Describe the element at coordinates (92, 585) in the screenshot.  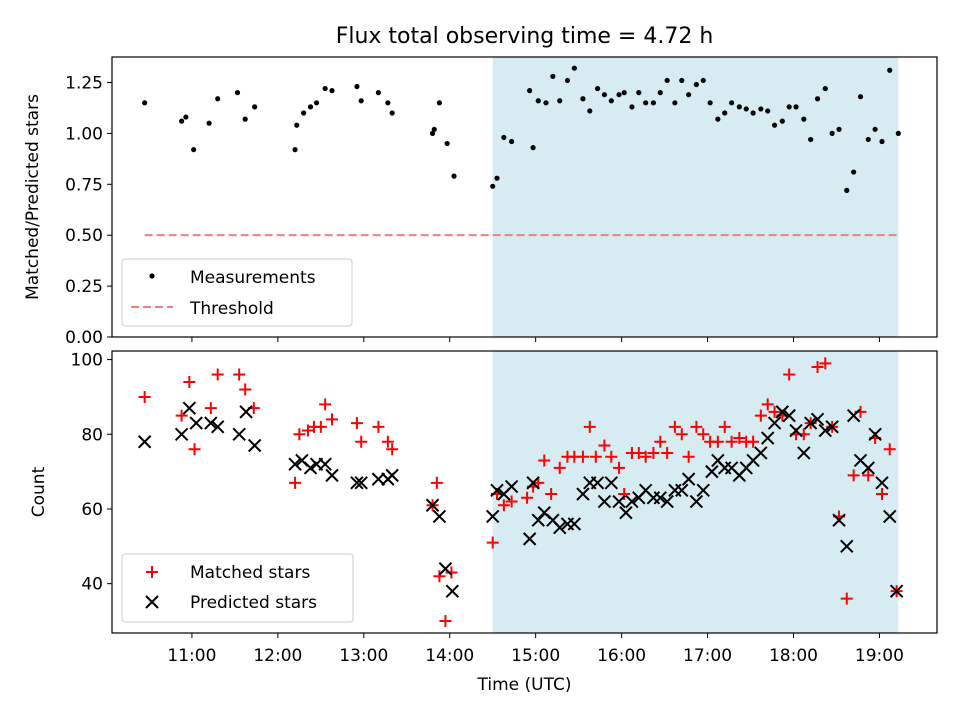
I see `bottom-ytick-label: 40` at that location.